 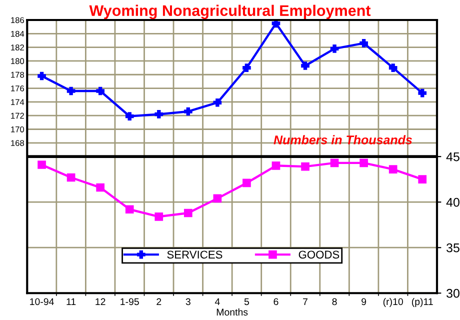 I want to click on annotation: Numbers in Thousands, so click(x=343, y=139).